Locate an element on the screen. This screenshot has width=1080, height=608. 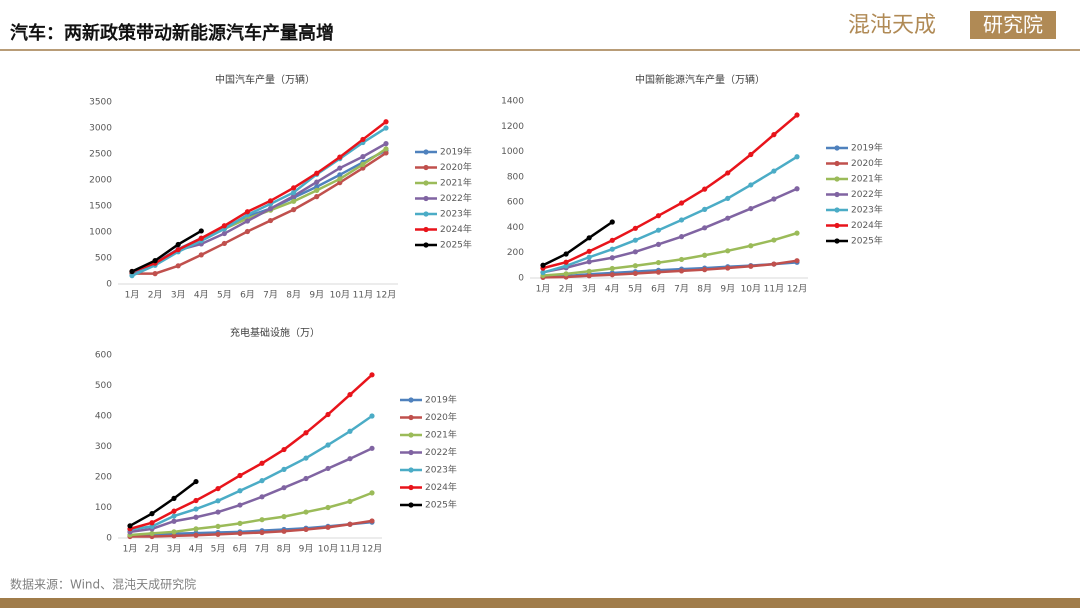
x-tick-label: 9月 is located at coordinates (727, 289).